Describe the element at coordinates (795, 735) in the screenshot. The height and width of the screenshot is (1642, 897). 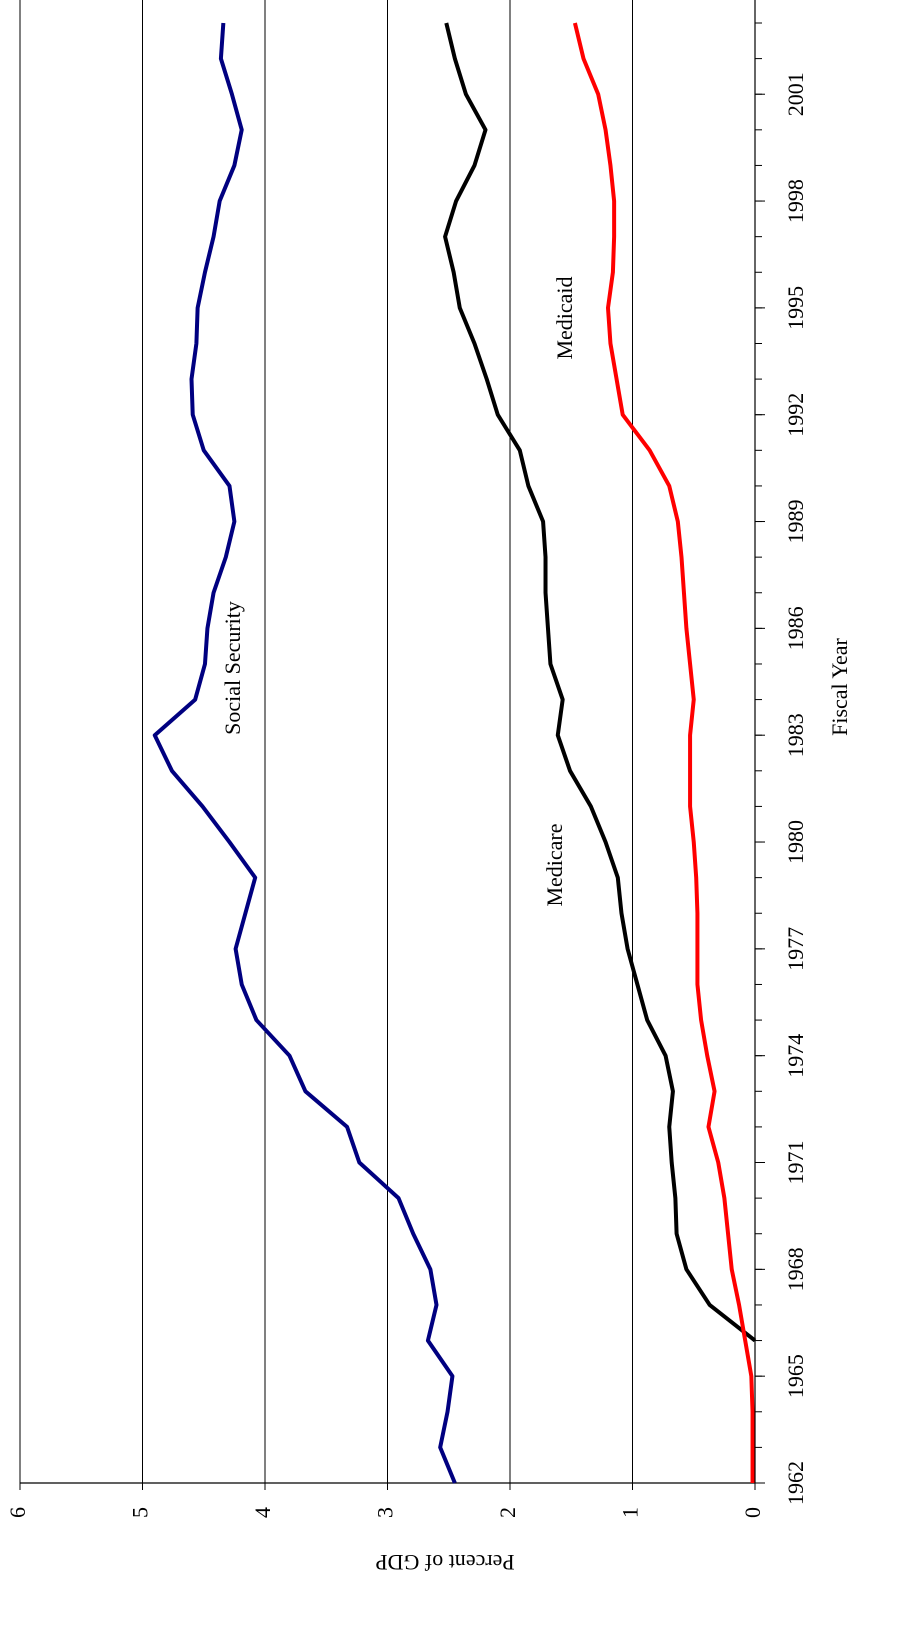
I see `x-tick-label: 1983` at that location.